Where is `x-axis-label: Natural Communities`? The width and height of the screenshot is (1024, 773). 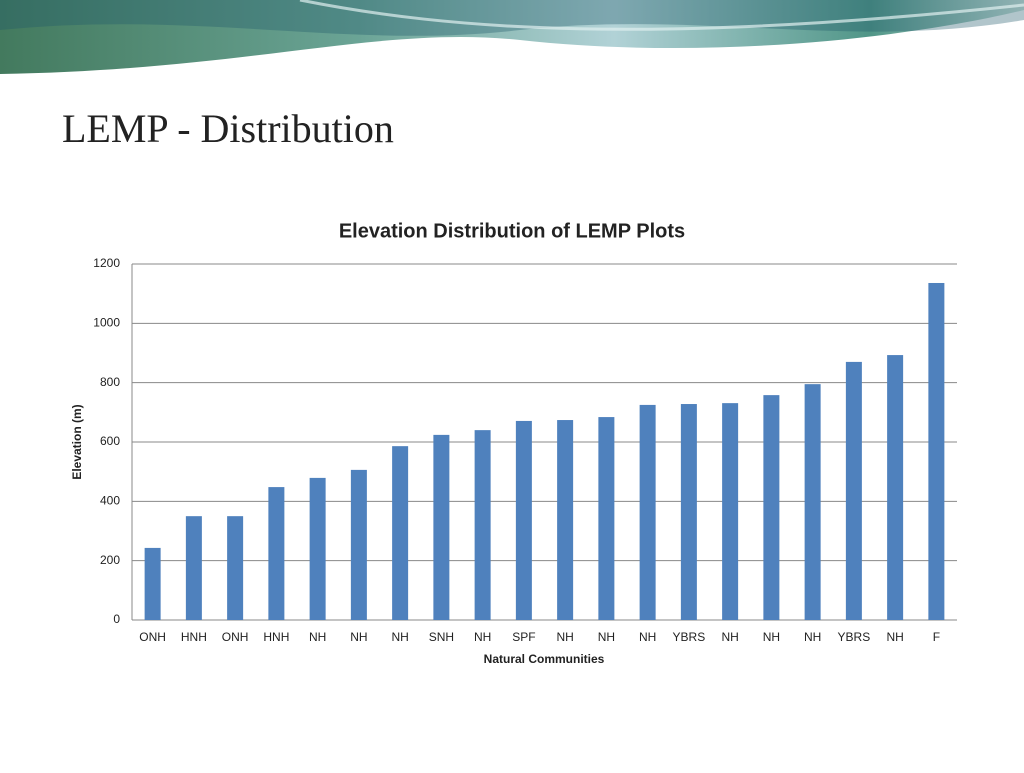 x-axis-label: Natural Communities is located at coordinates (544, 659).